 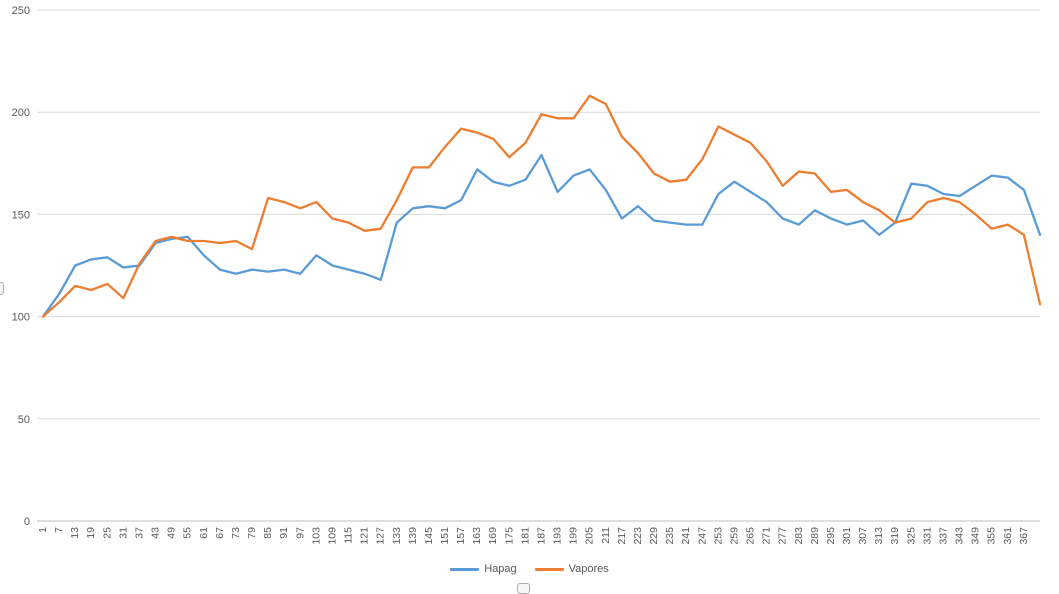 What do you see at coordinates (911, 536) in the screenshot?
I see `x-axis-tick-label: 325` at bounding box center [911, 536].